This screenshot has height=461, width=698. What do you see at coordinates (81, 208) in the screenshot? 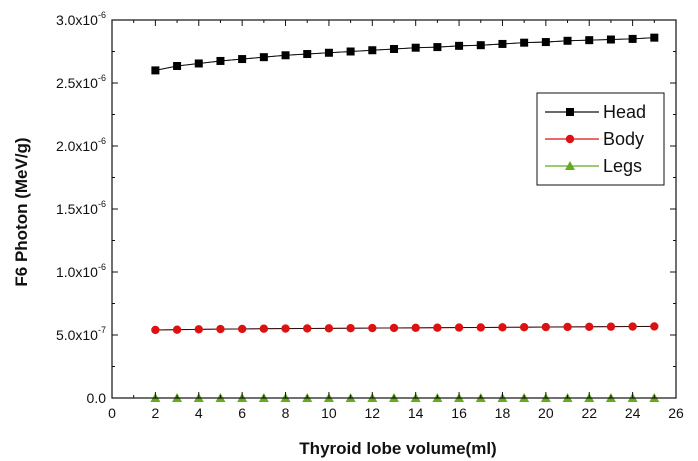
I see `y-tick-label: 1.5x10⁻⁶` at bounding box center [81, 208].